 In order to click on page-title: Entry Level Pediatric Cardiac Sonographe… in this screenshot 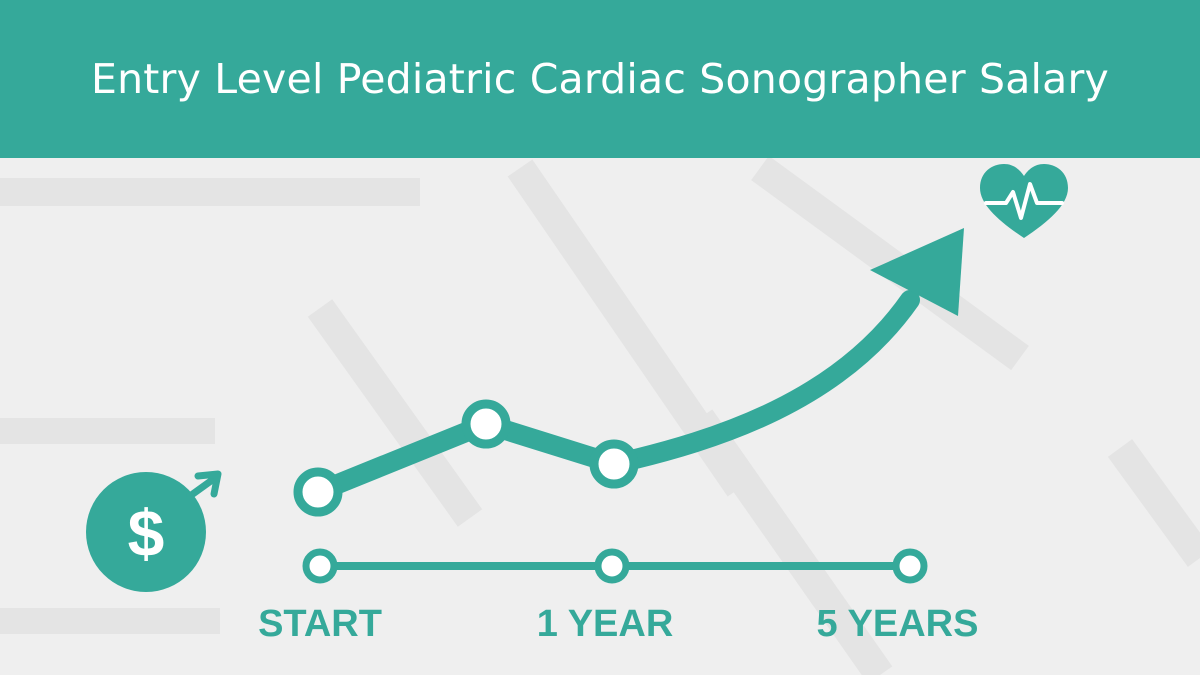, I will do `click(599, 79)`.